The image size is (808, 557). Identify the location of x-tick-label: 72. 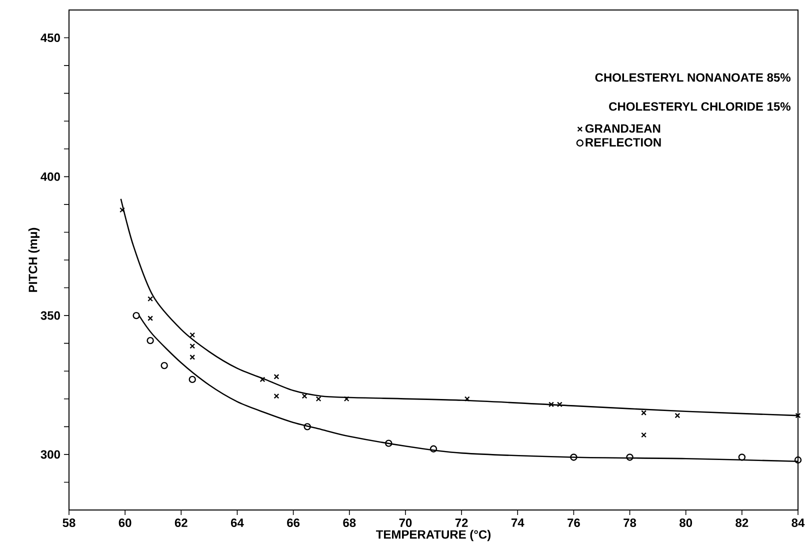
(461, 522).